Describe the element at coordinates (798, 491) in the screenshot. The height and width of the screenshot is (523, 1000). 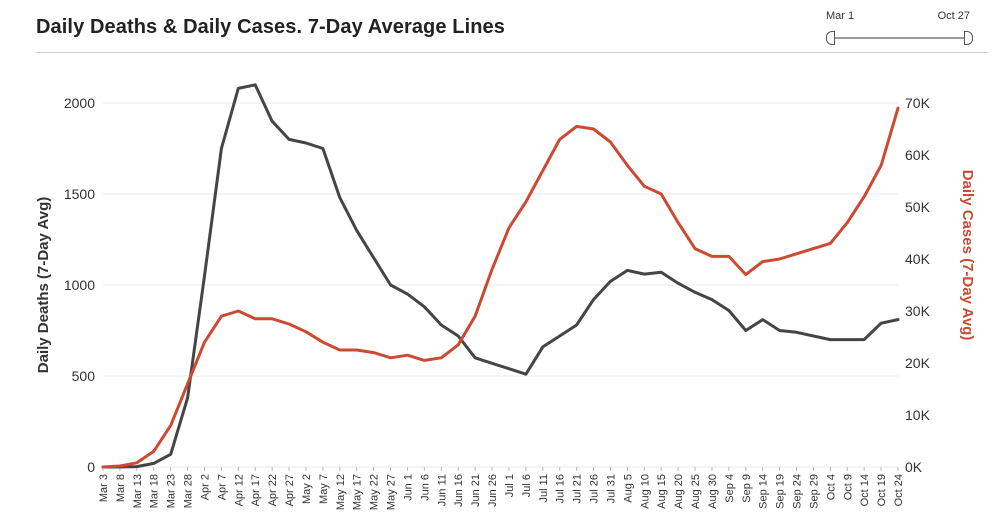
I see `x-tick-label: Sep 24` at that location.